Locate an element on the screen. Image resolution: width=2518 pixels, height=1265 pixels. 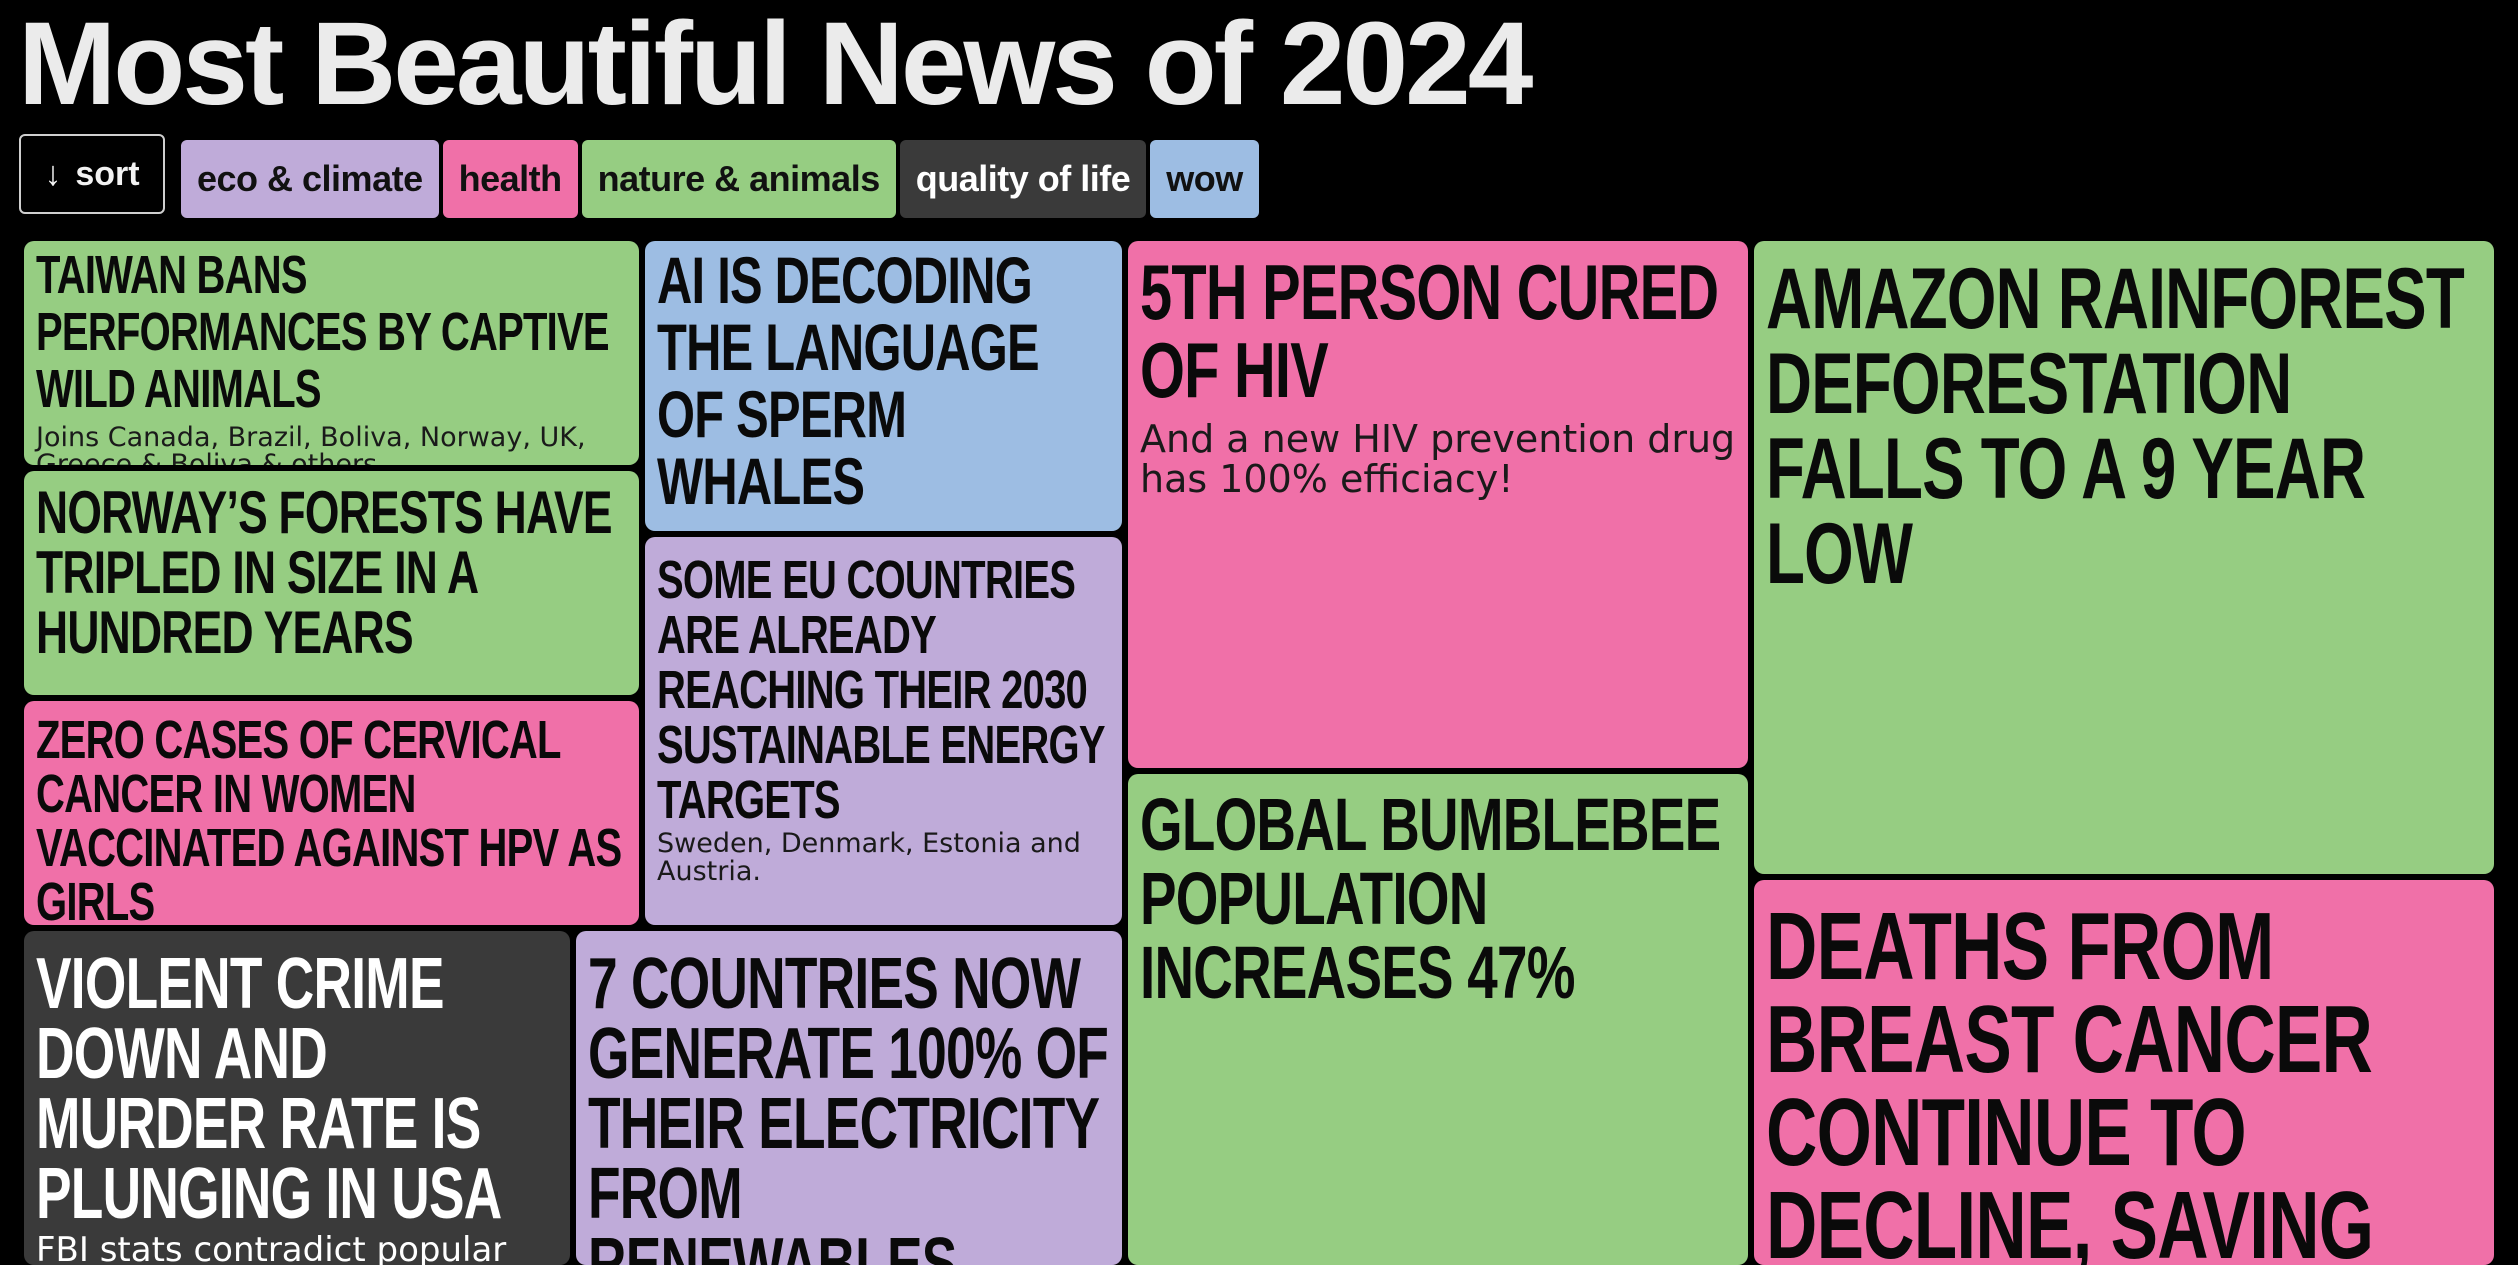
page-title: Most Beautiful News of 2024 is located at coordinates (775, 65).